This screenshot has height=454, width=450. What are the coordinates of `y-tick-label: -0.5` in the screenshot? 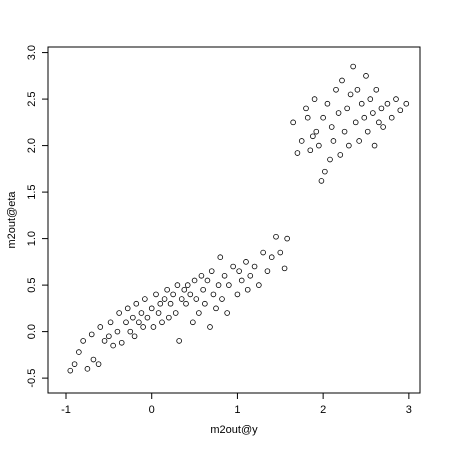 It's located at (32, 378).